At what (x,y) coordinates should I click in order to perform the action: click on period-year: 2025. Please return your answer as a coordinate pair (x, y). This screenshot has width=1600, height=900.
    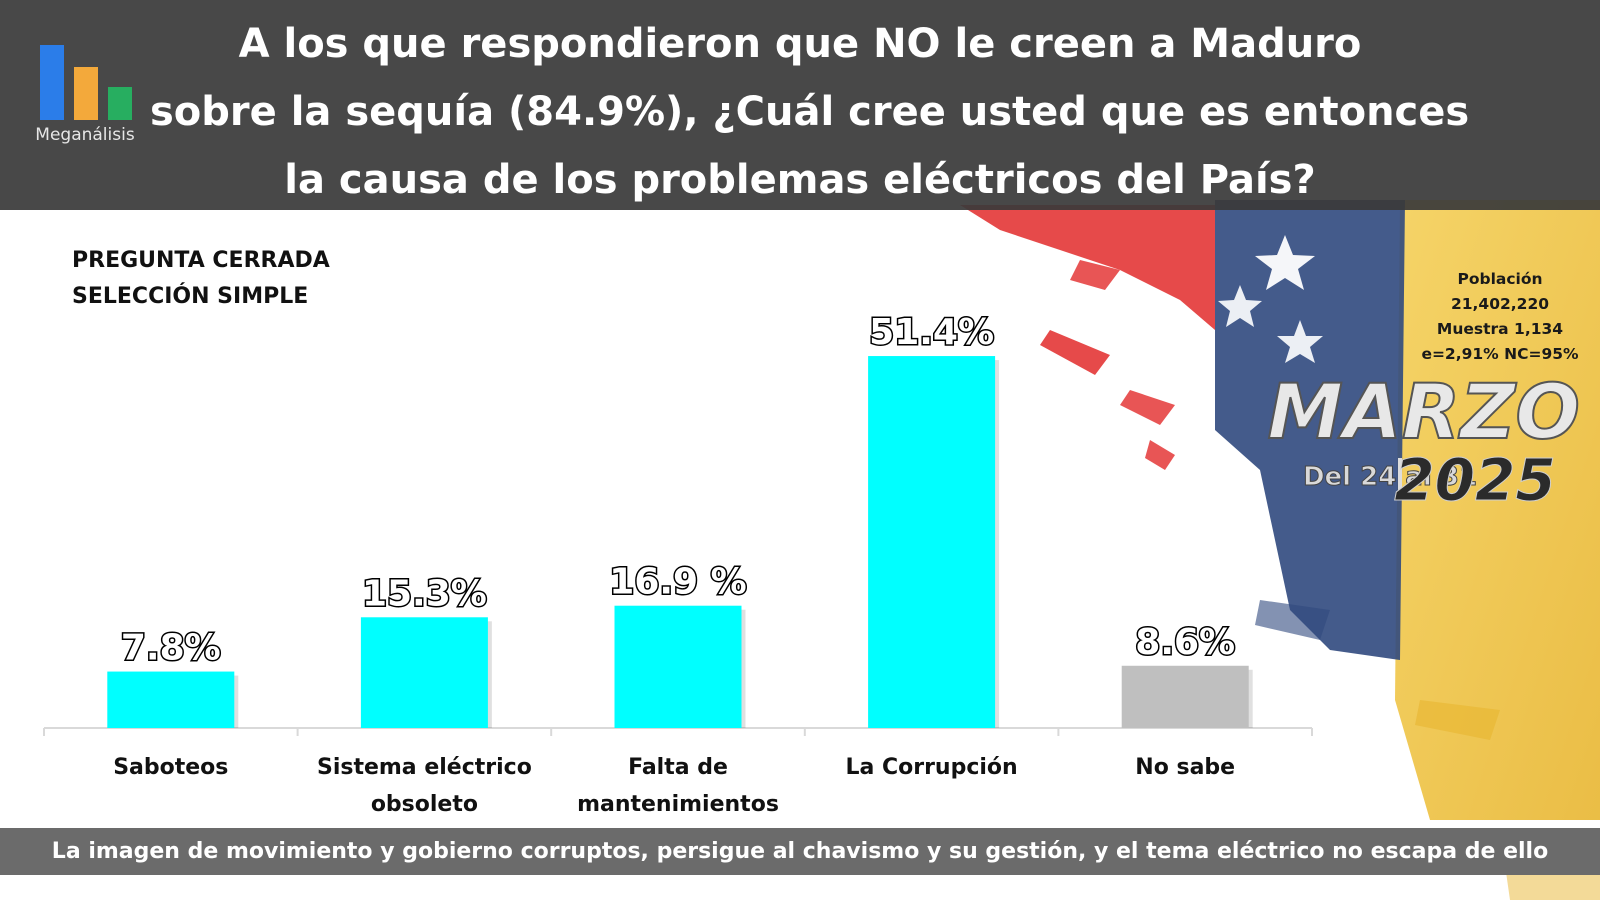
    Looking at the image, I should click on (1474, 480).